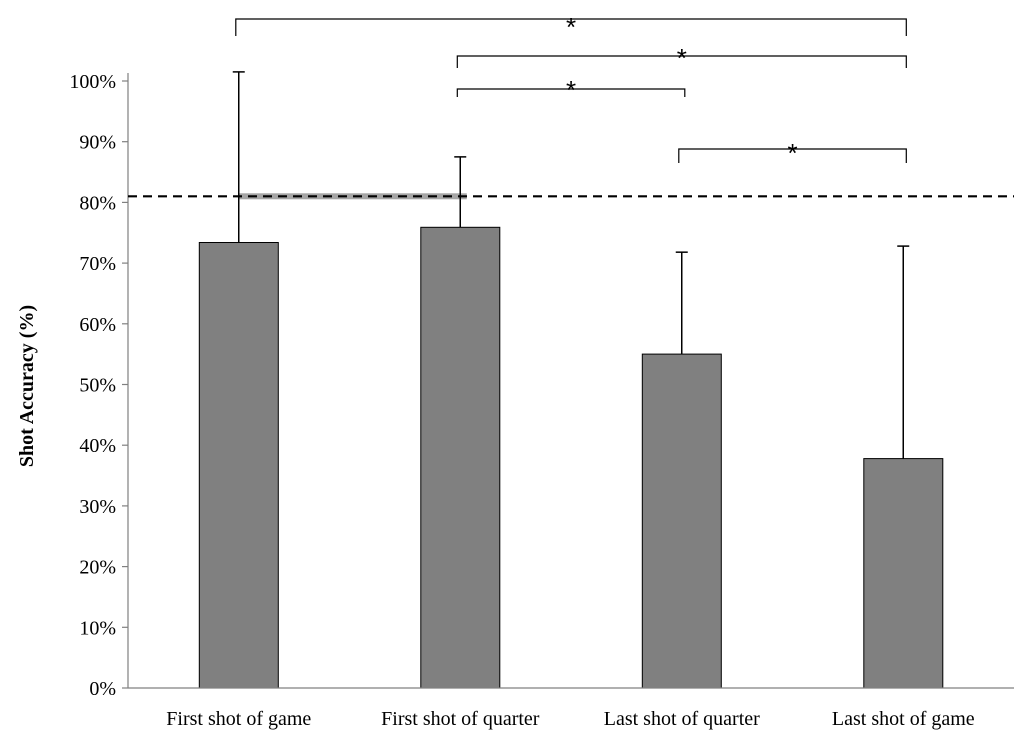 Image resolution: width=1017 pixels, height=735 pixels. What do you see at coordinates (27, 386) in the screenshot?
I see `y-axis-label: Shot Accuracy (%)` at bounding box center [27, 386].